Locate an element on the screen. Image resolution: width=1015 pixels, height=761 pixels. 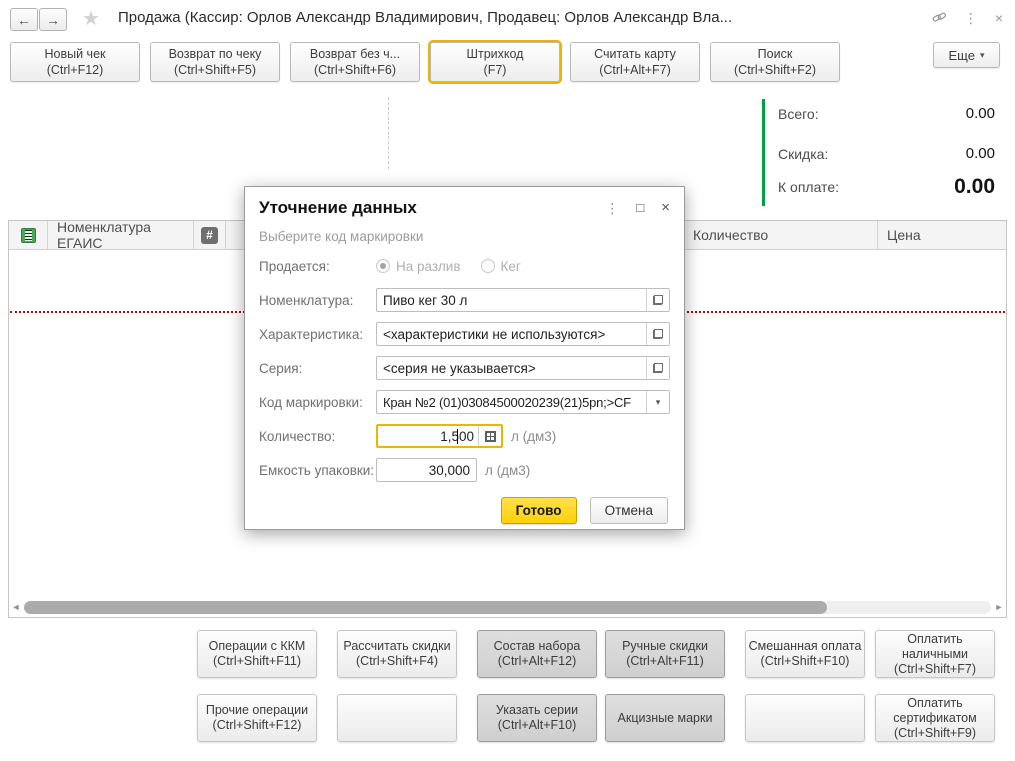
column-hash: # is located at coordinates (210, 235).